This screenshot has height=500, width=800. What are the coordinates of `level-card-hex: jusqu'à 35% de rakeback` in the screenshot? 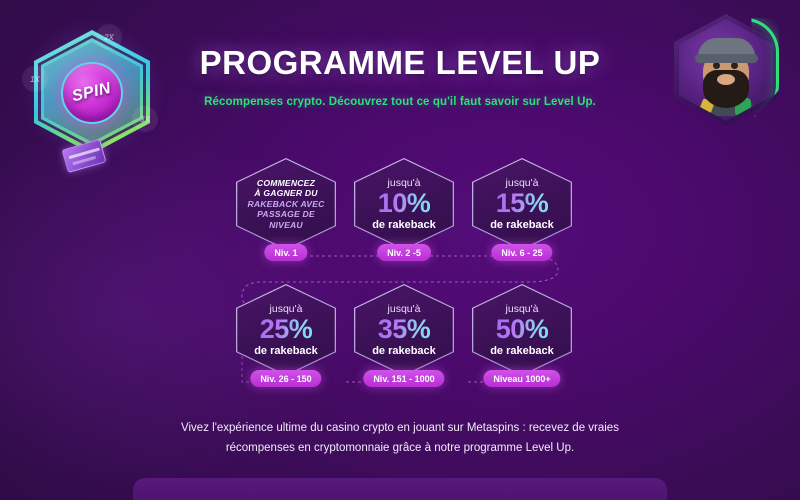 It's located at (404, 330).